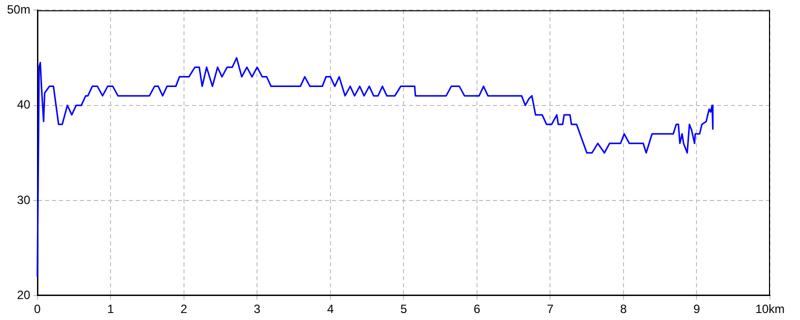 The width and height of the screenshot is (800, 320). Describe the element at coordinates (184, 309) in the screenshot. I see `x-tick-label: 2` at that location.